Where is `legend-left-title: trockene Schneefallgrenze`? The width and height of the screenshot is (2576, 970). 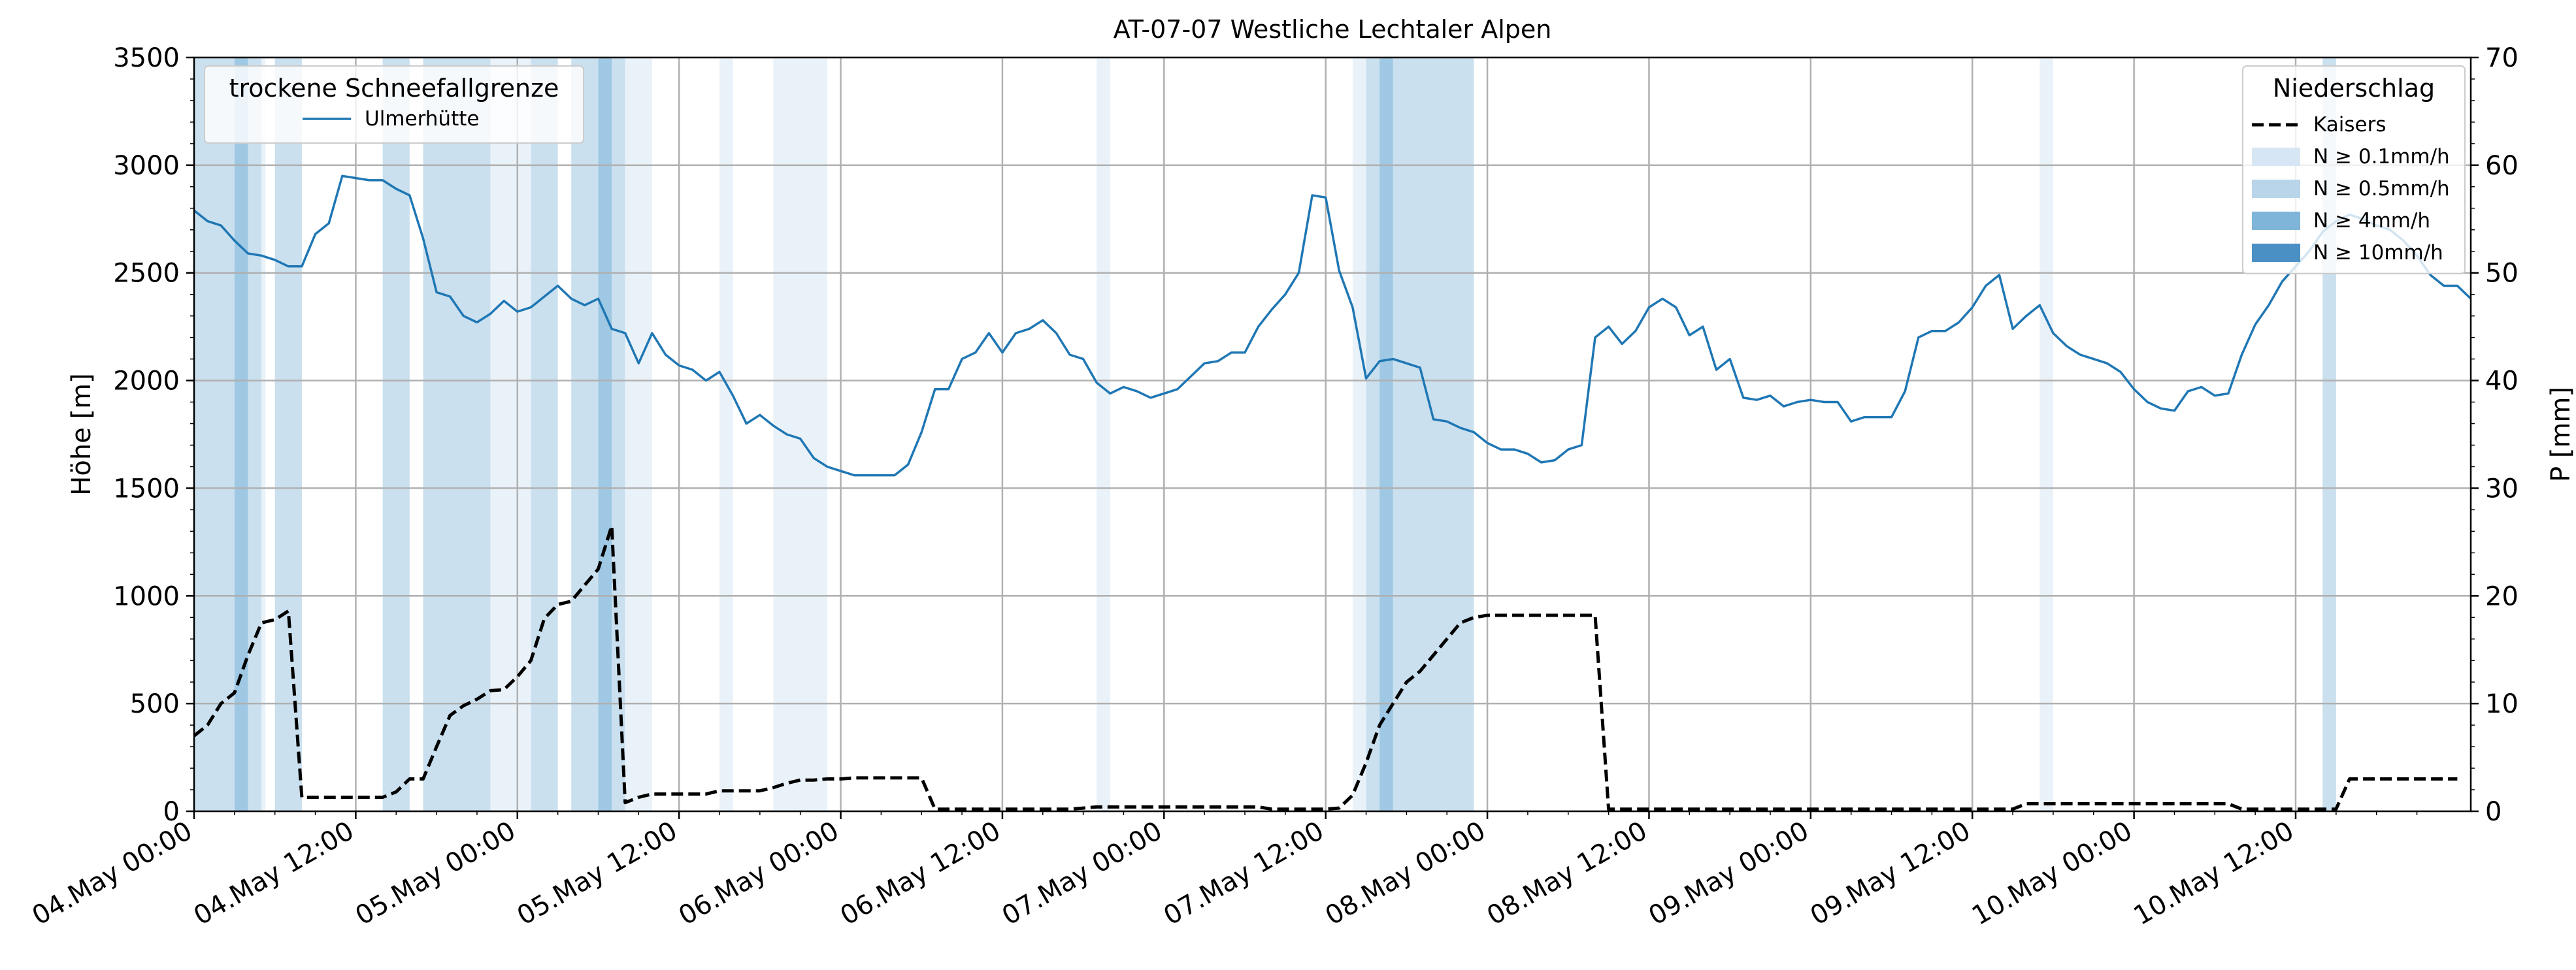
legend-left-title: trockene Schneefallgrenze is located at coordinates (394, 88).